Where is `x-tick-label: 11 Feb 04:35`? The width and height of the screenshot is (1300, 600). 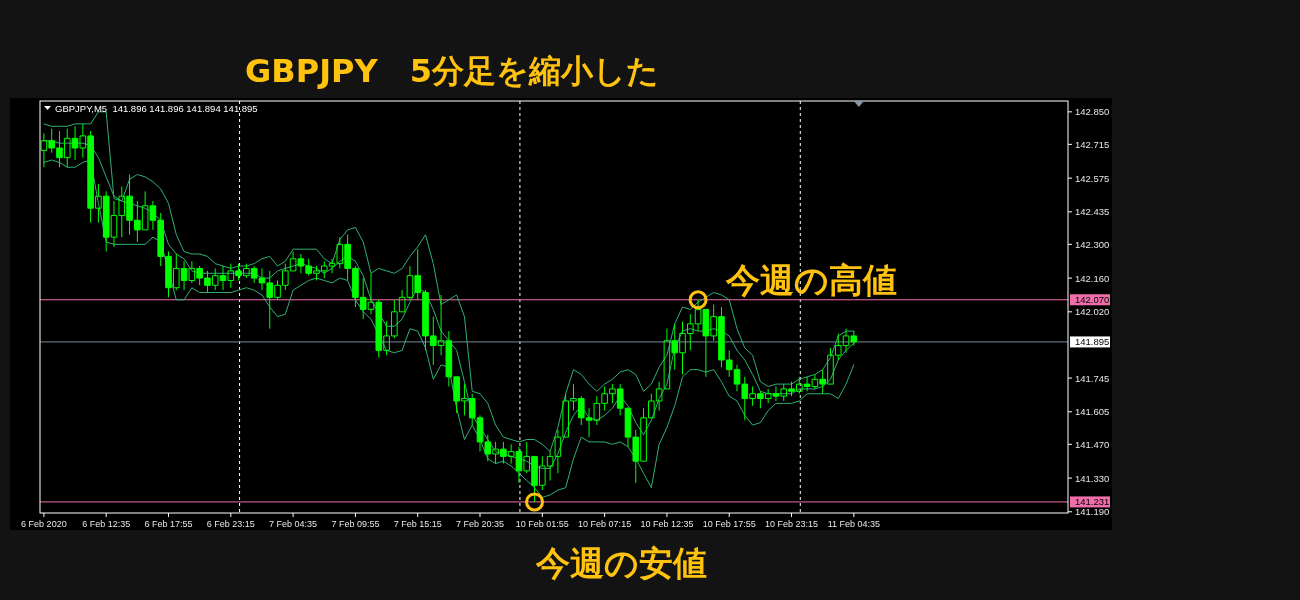 x-tick-label: 11 Feb 04:35 is located at coordinates (854, 524).